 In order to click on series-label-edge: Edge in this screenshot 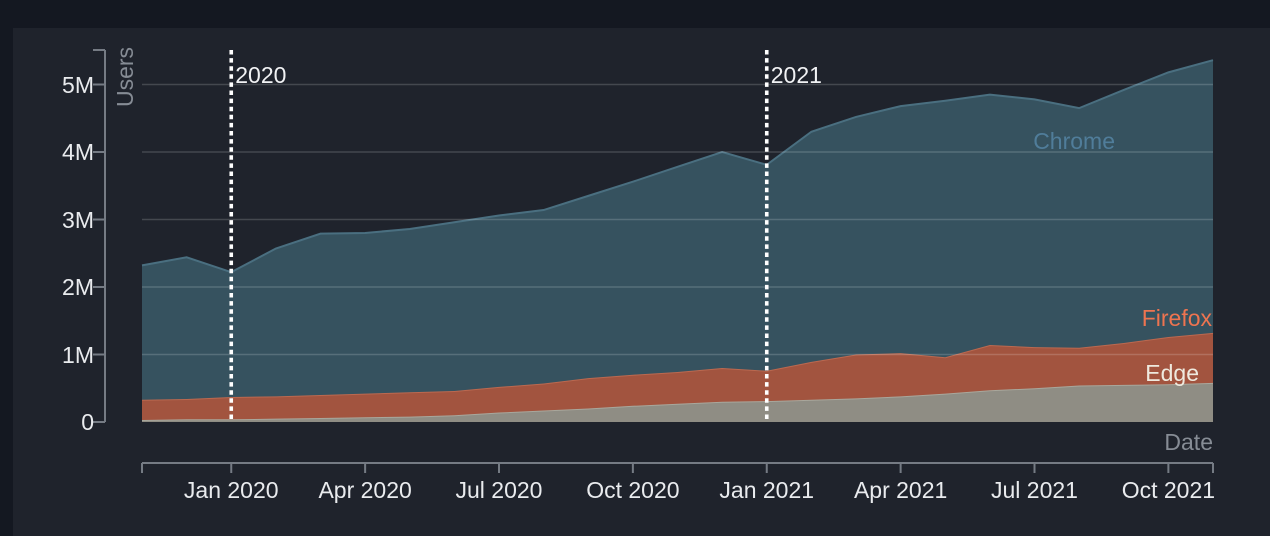, I will do `click(1172, 373)`.